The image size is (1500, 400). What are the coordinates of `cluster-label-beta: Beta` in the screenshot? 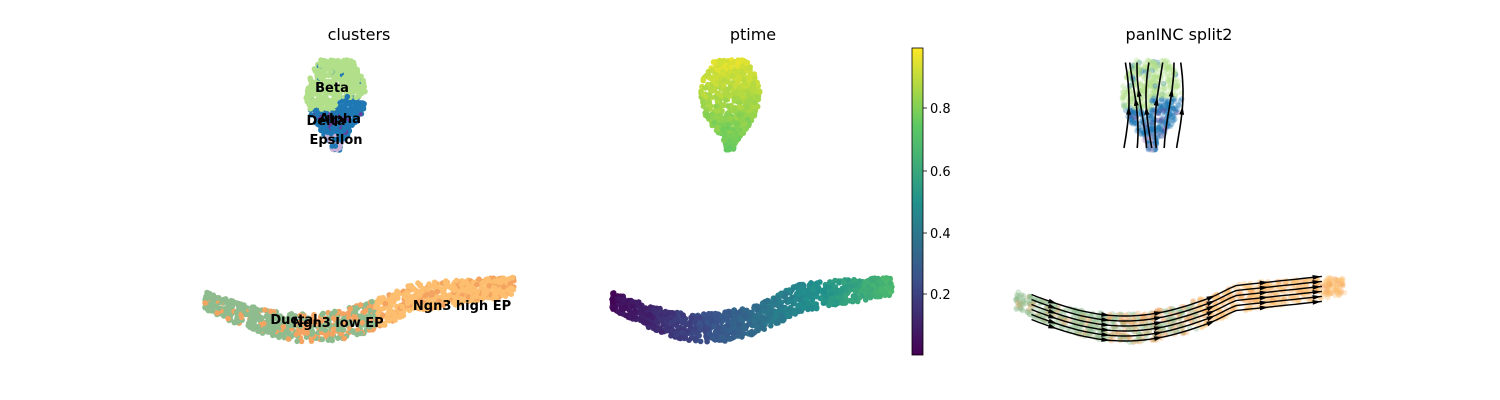 It's located at (332, 88).